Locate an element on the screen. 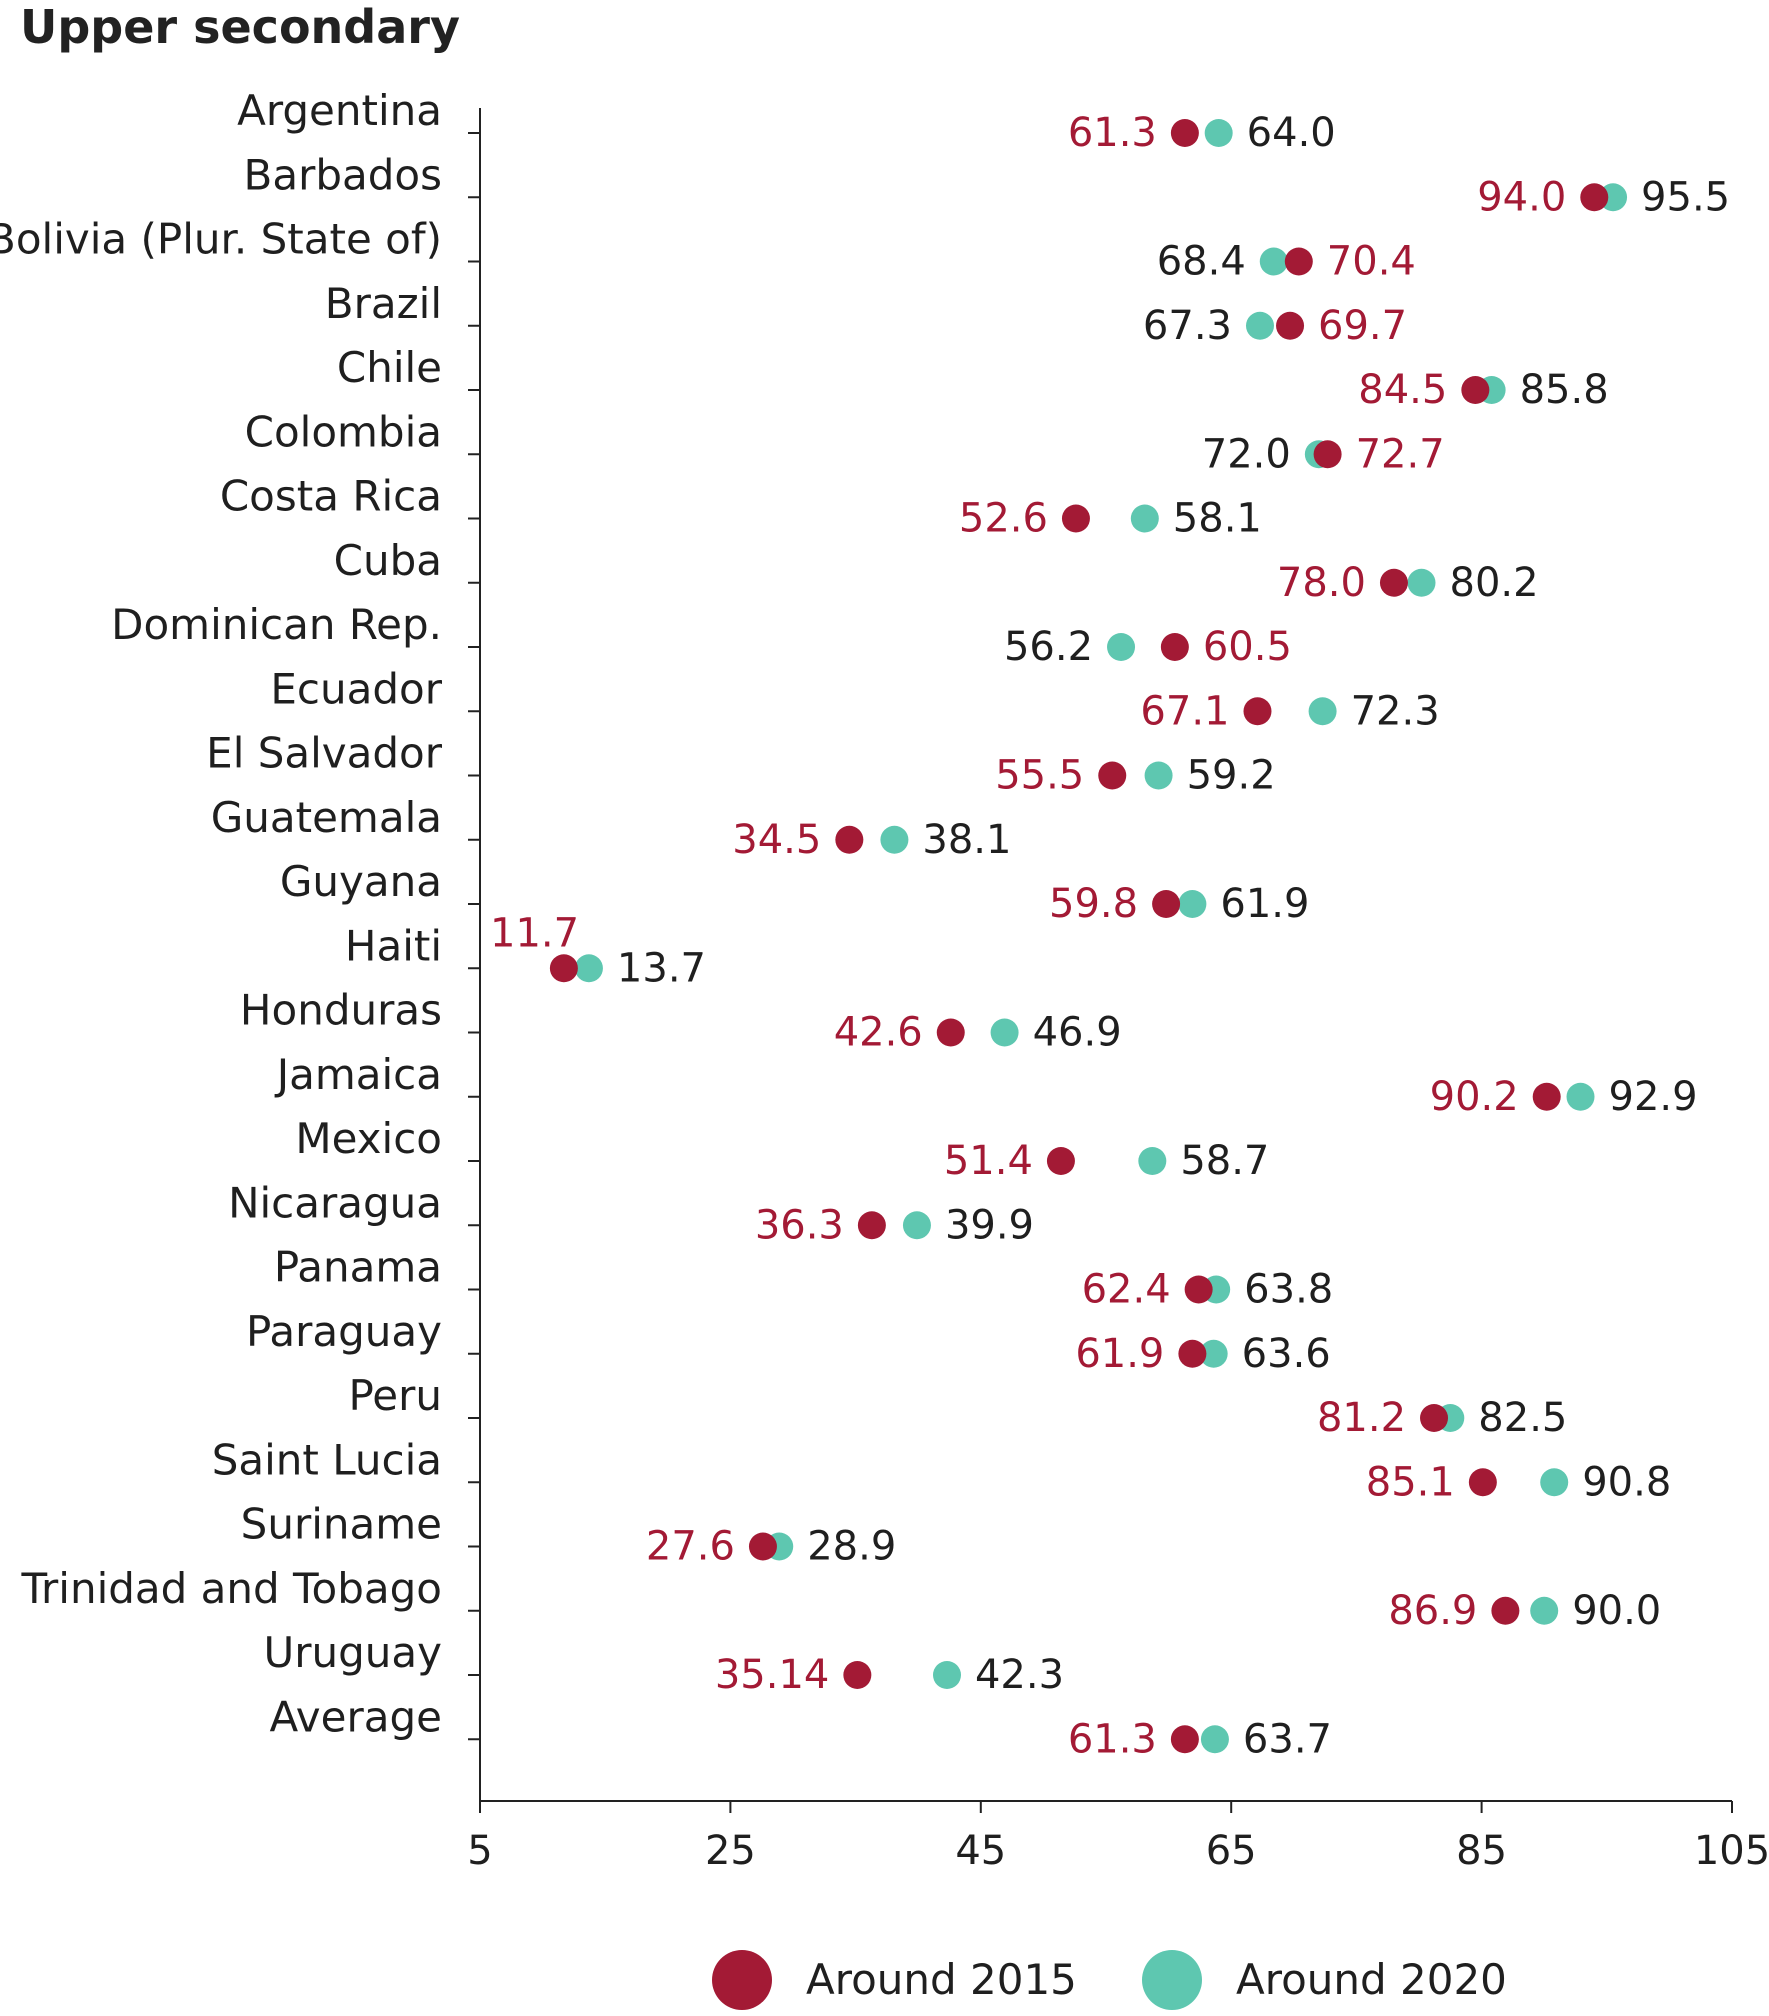 The height and width of the screenshot is (2016, 1769). value-label-2020: 85.8 is located at coordinates (1564, 390).